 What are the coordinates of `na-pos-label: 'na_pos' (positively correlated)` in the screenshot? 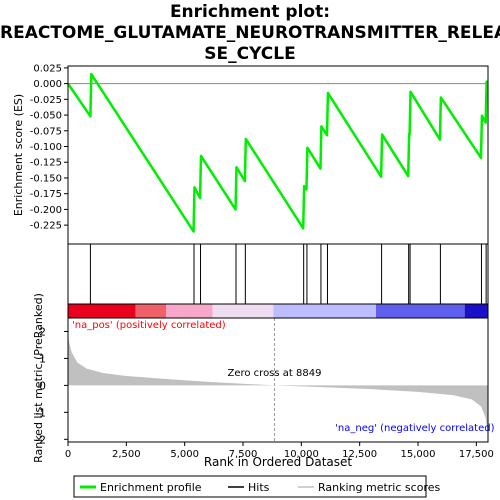 It's located at (149, 325).